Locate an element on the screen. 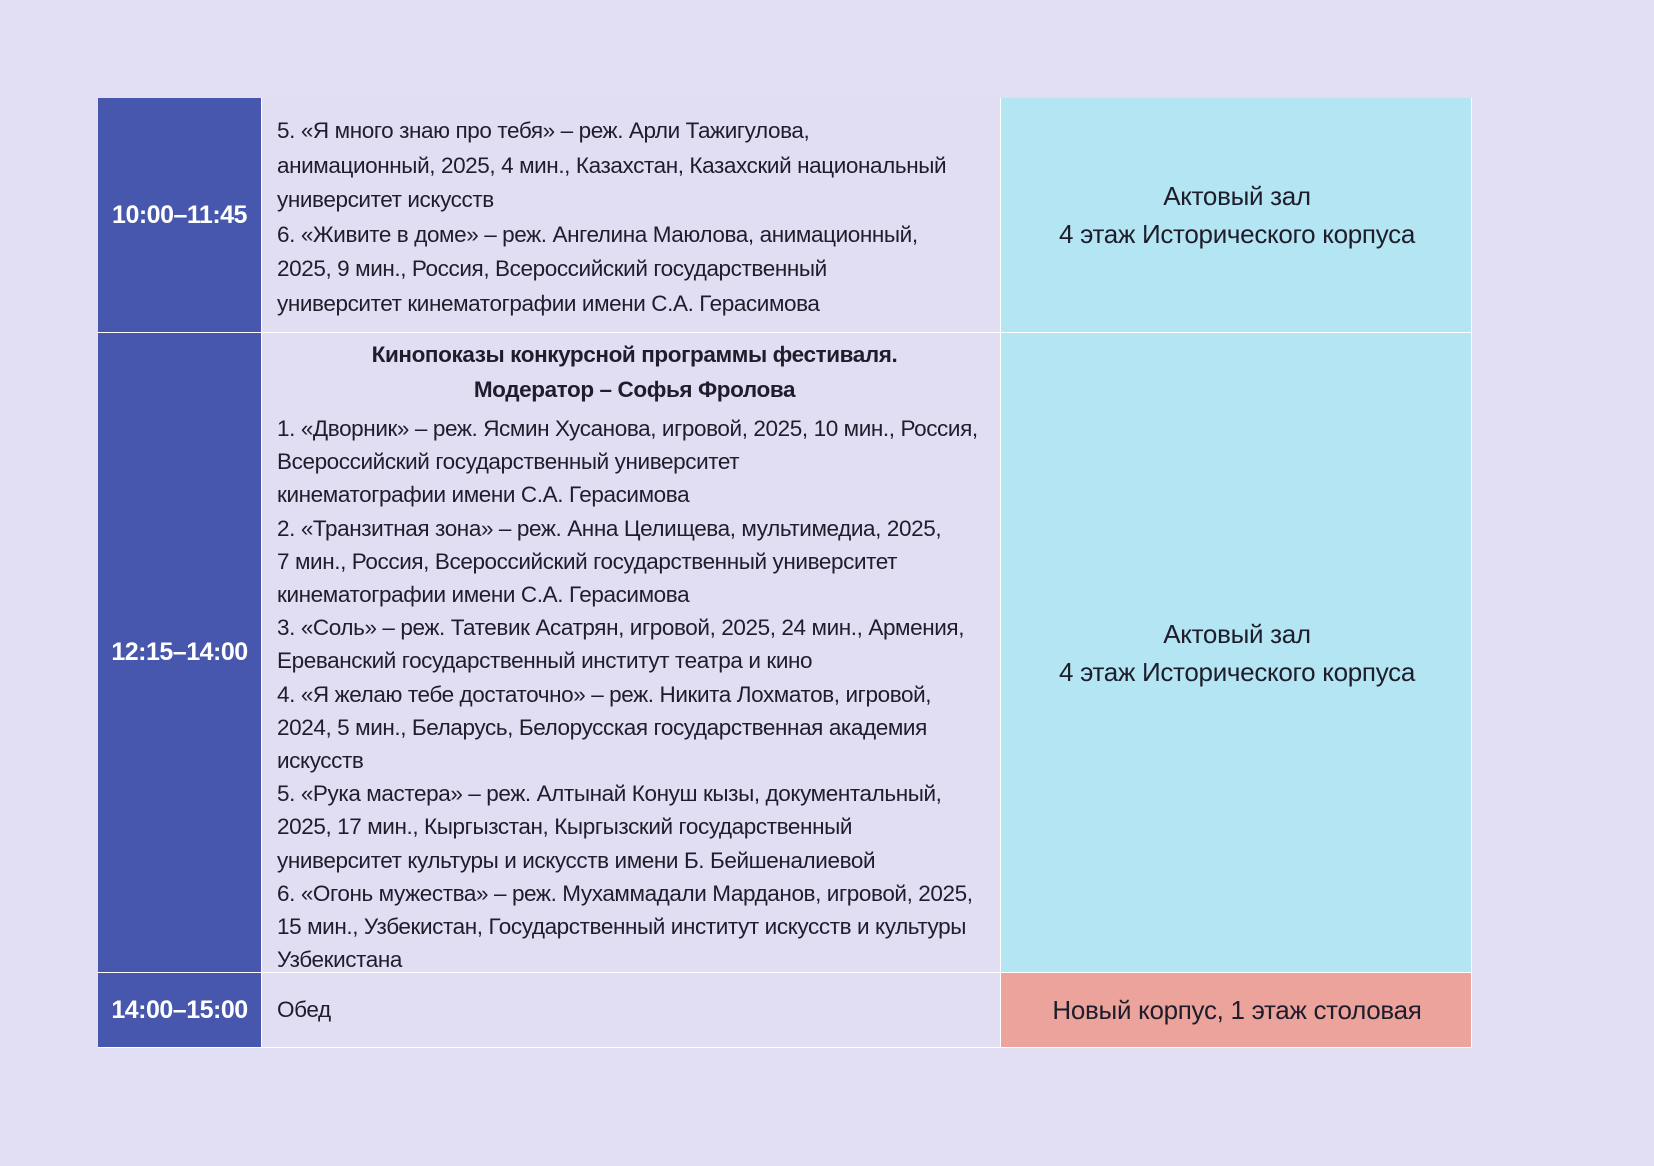  time-cell: 12:15–14:00 is located at coordinates (180, 653).